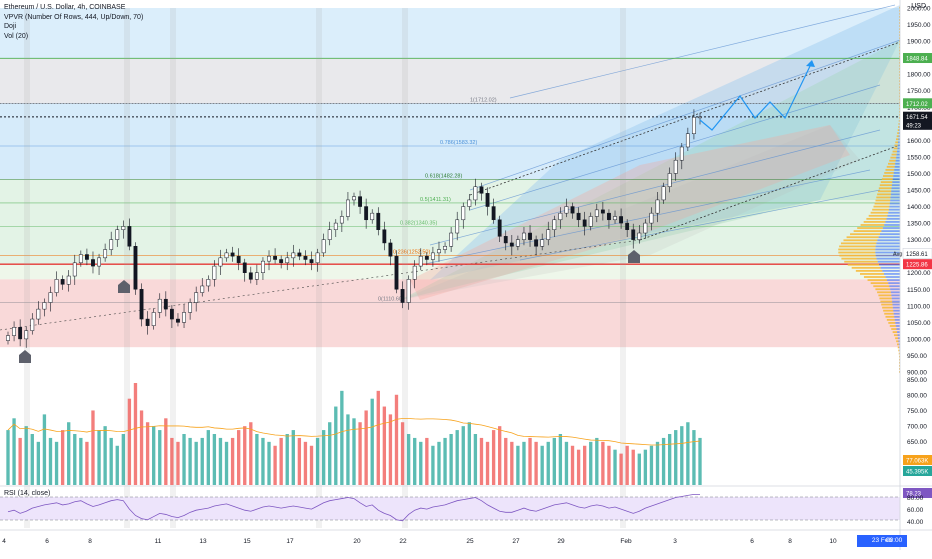 The image size is (932, 559). I want to click on volume-tick-label: 850.00, so click(917, 380).